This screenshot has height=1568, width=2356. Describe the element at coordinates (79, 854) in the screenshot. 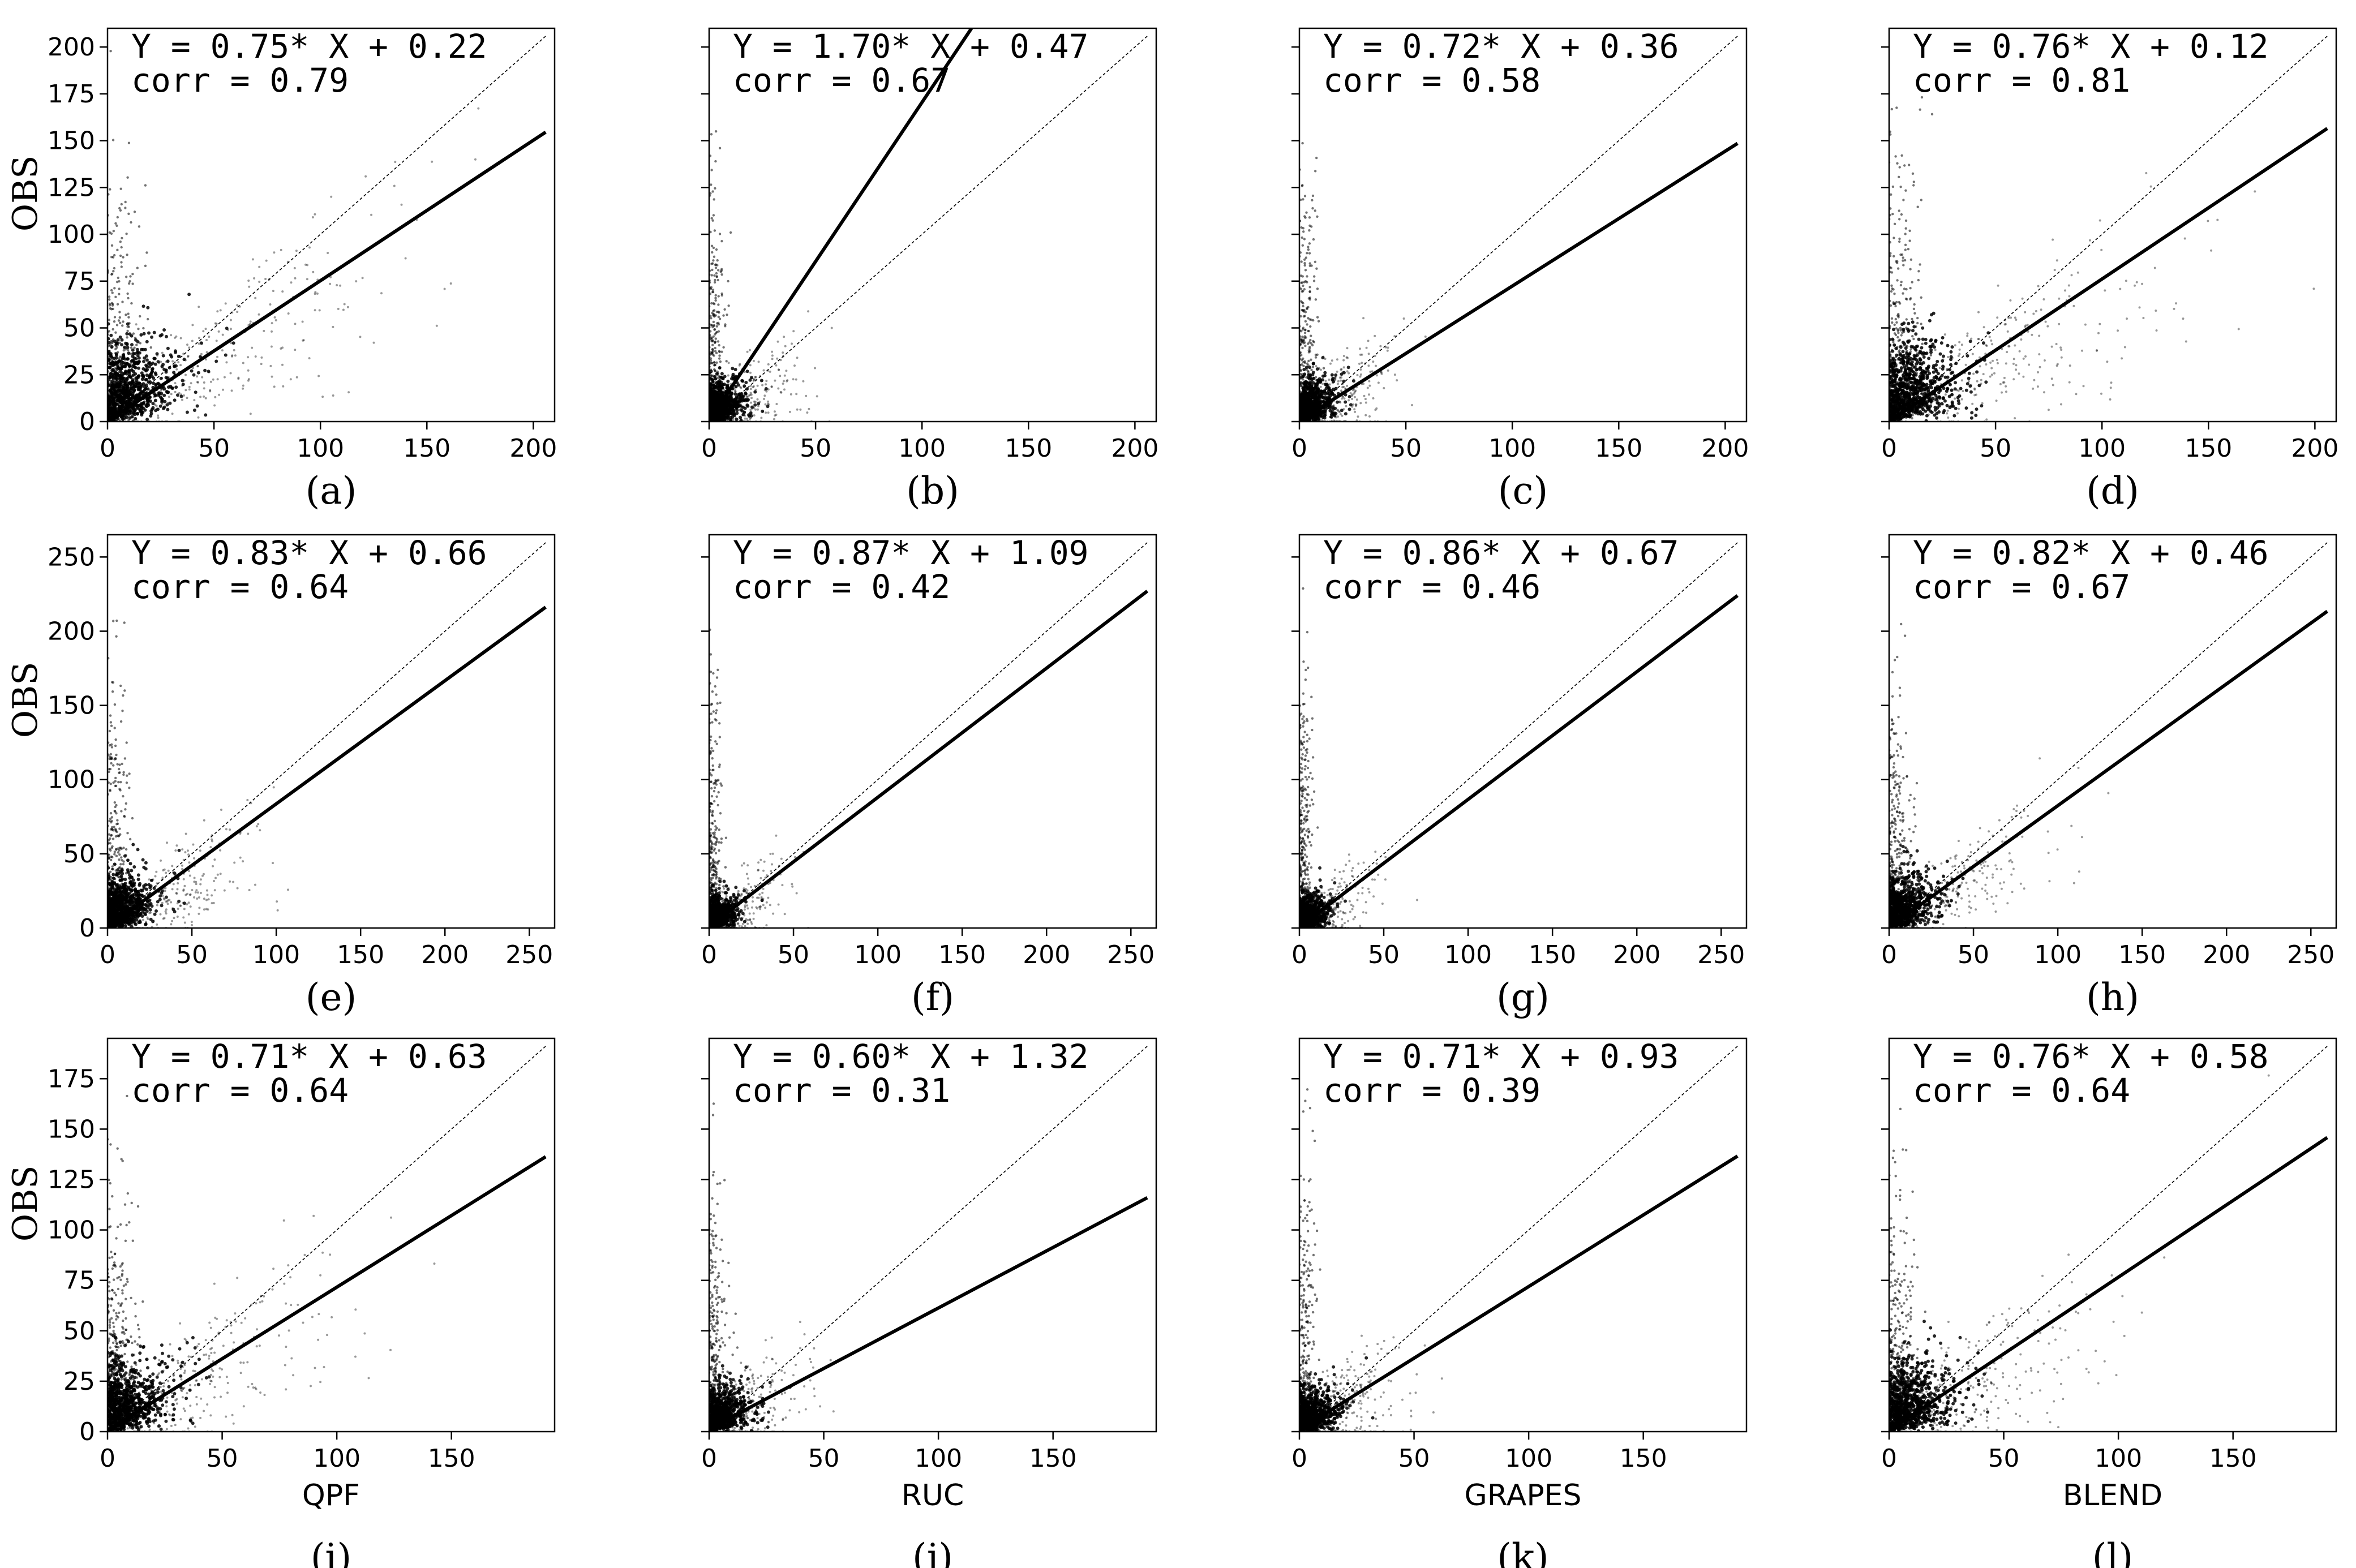

I see `y-tick-label: 50` at that location.